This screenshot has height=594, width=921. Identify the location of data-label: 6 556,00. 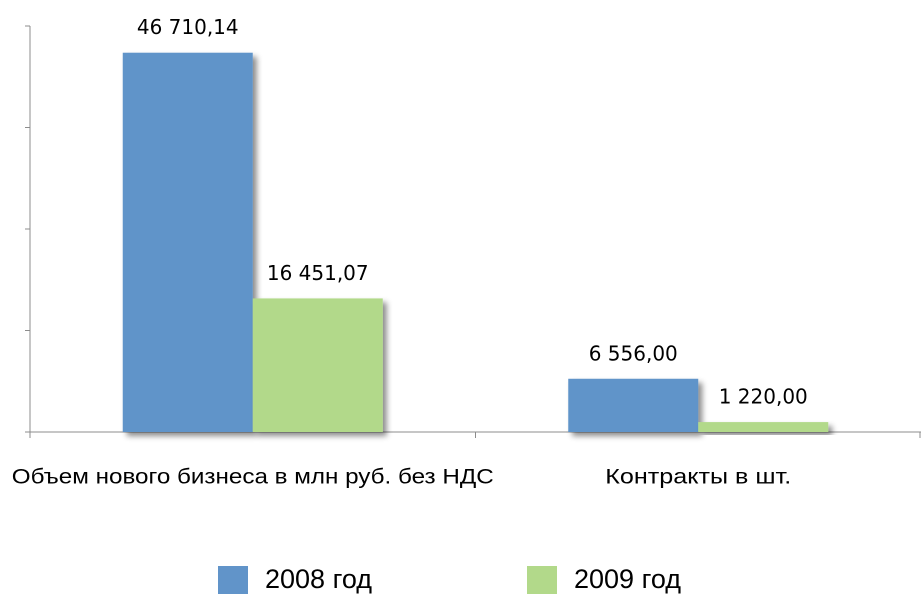
(633, 353).